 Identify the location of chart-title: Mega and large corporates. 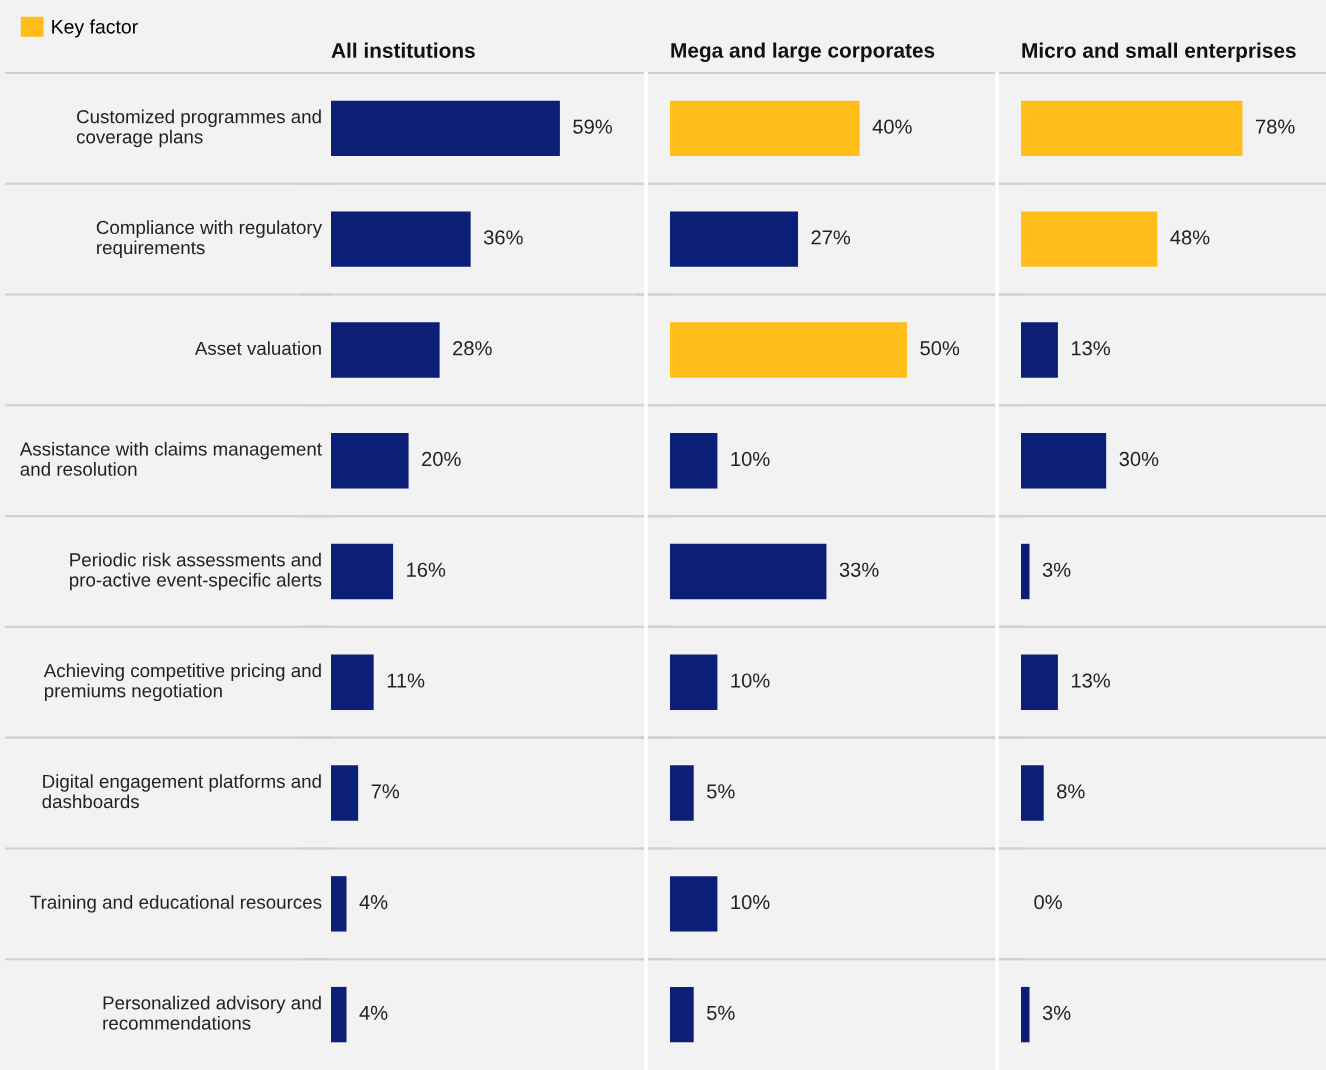
(803, 52).